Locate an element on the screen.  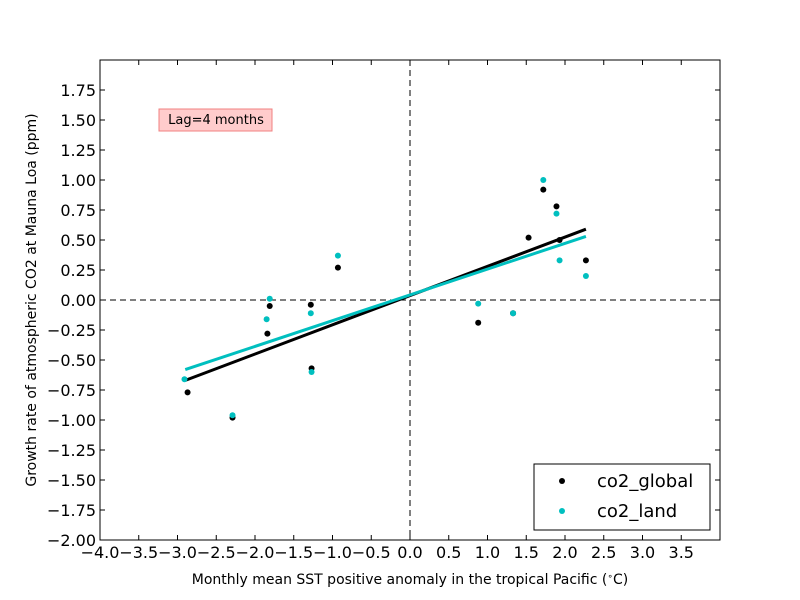
y-tick-label: −0.75 is located at coordinates (71, 390).